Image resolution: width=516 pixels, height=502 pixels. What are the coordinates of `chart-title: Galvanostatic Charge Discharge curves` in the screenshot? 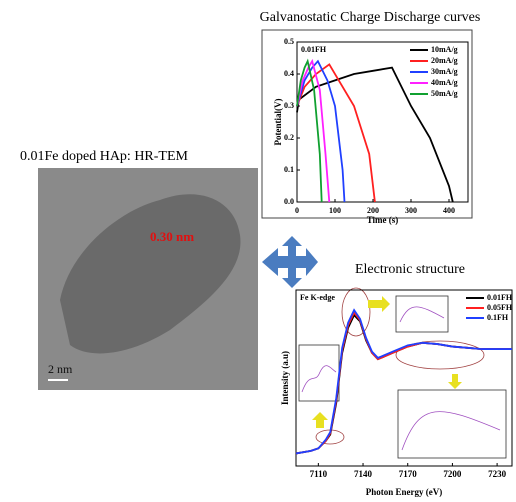 It's located at (370, 17).